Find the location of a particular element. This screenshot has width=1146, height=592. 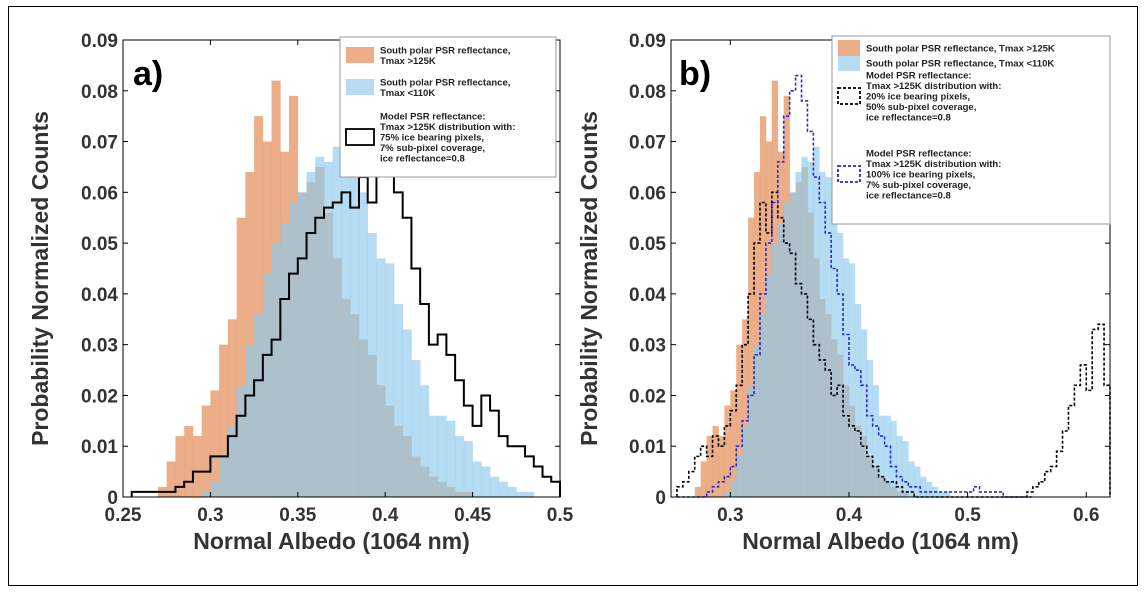

legend-label-line: Tmax >125K is located at coordinates (408, 61).